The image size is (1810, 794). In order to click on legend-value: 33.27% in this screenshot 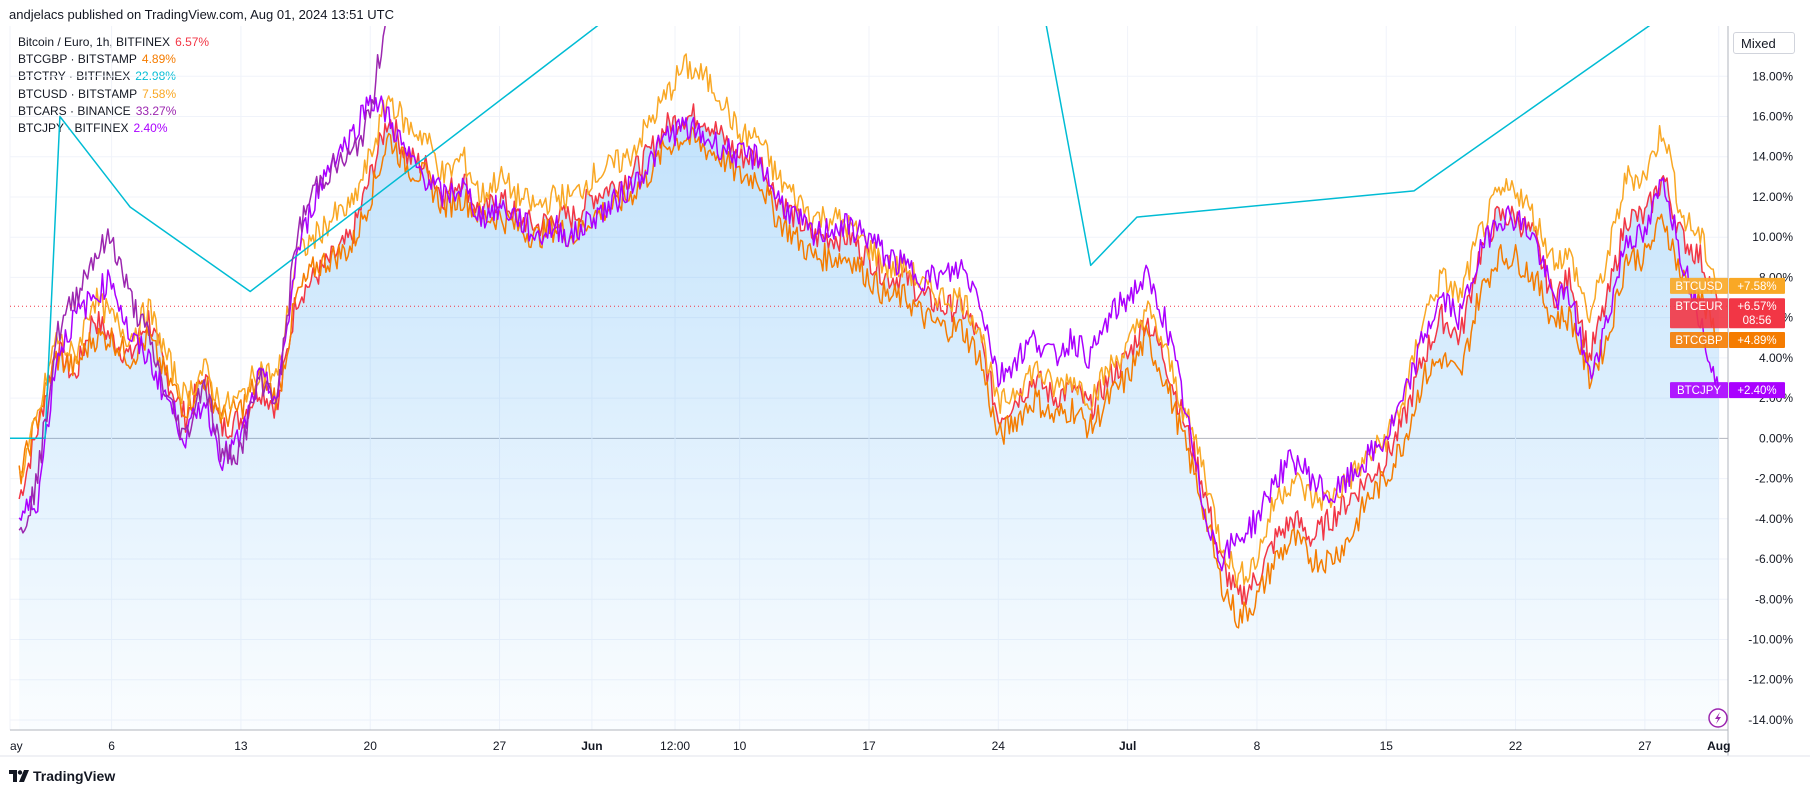, I will do `click(156, 110)`.